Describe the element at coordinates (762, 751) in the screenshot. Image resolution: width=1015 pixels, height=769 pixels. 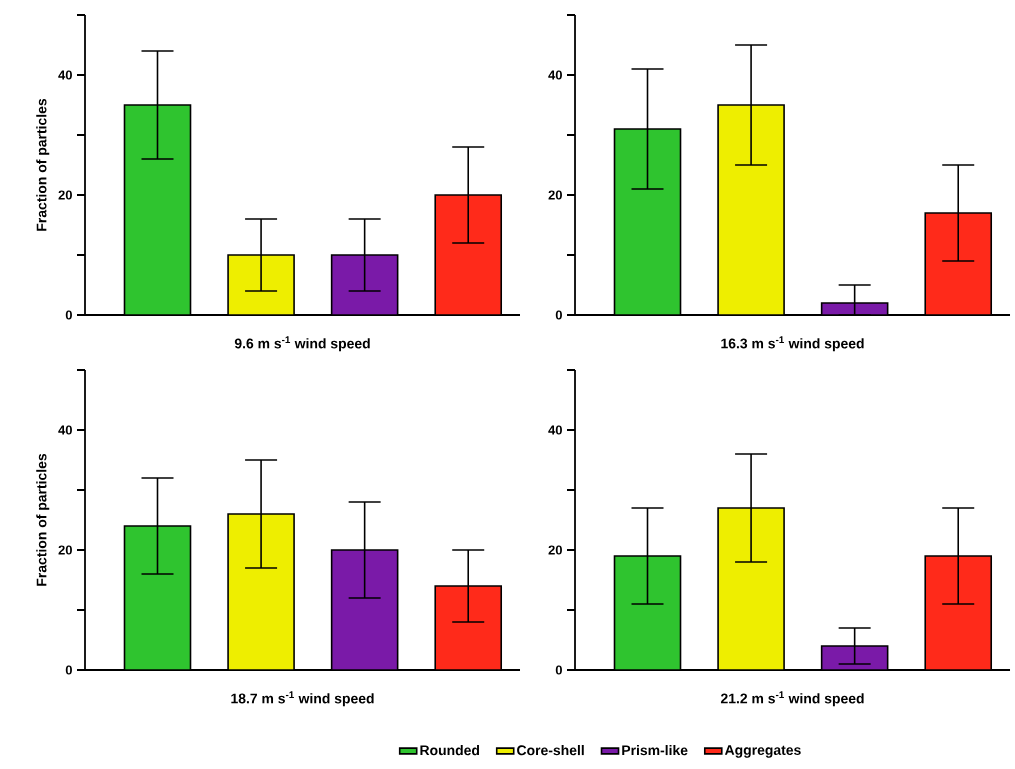
I see `legend-label: Aggregates` at that location.